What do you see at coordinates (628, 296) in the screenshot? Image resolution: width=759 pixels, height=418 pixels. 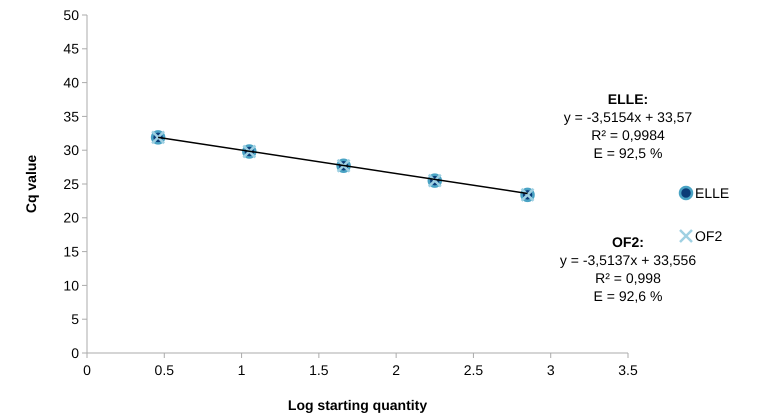 I see `annotation: E = 92,6 %` at bounding box center [628, 296].